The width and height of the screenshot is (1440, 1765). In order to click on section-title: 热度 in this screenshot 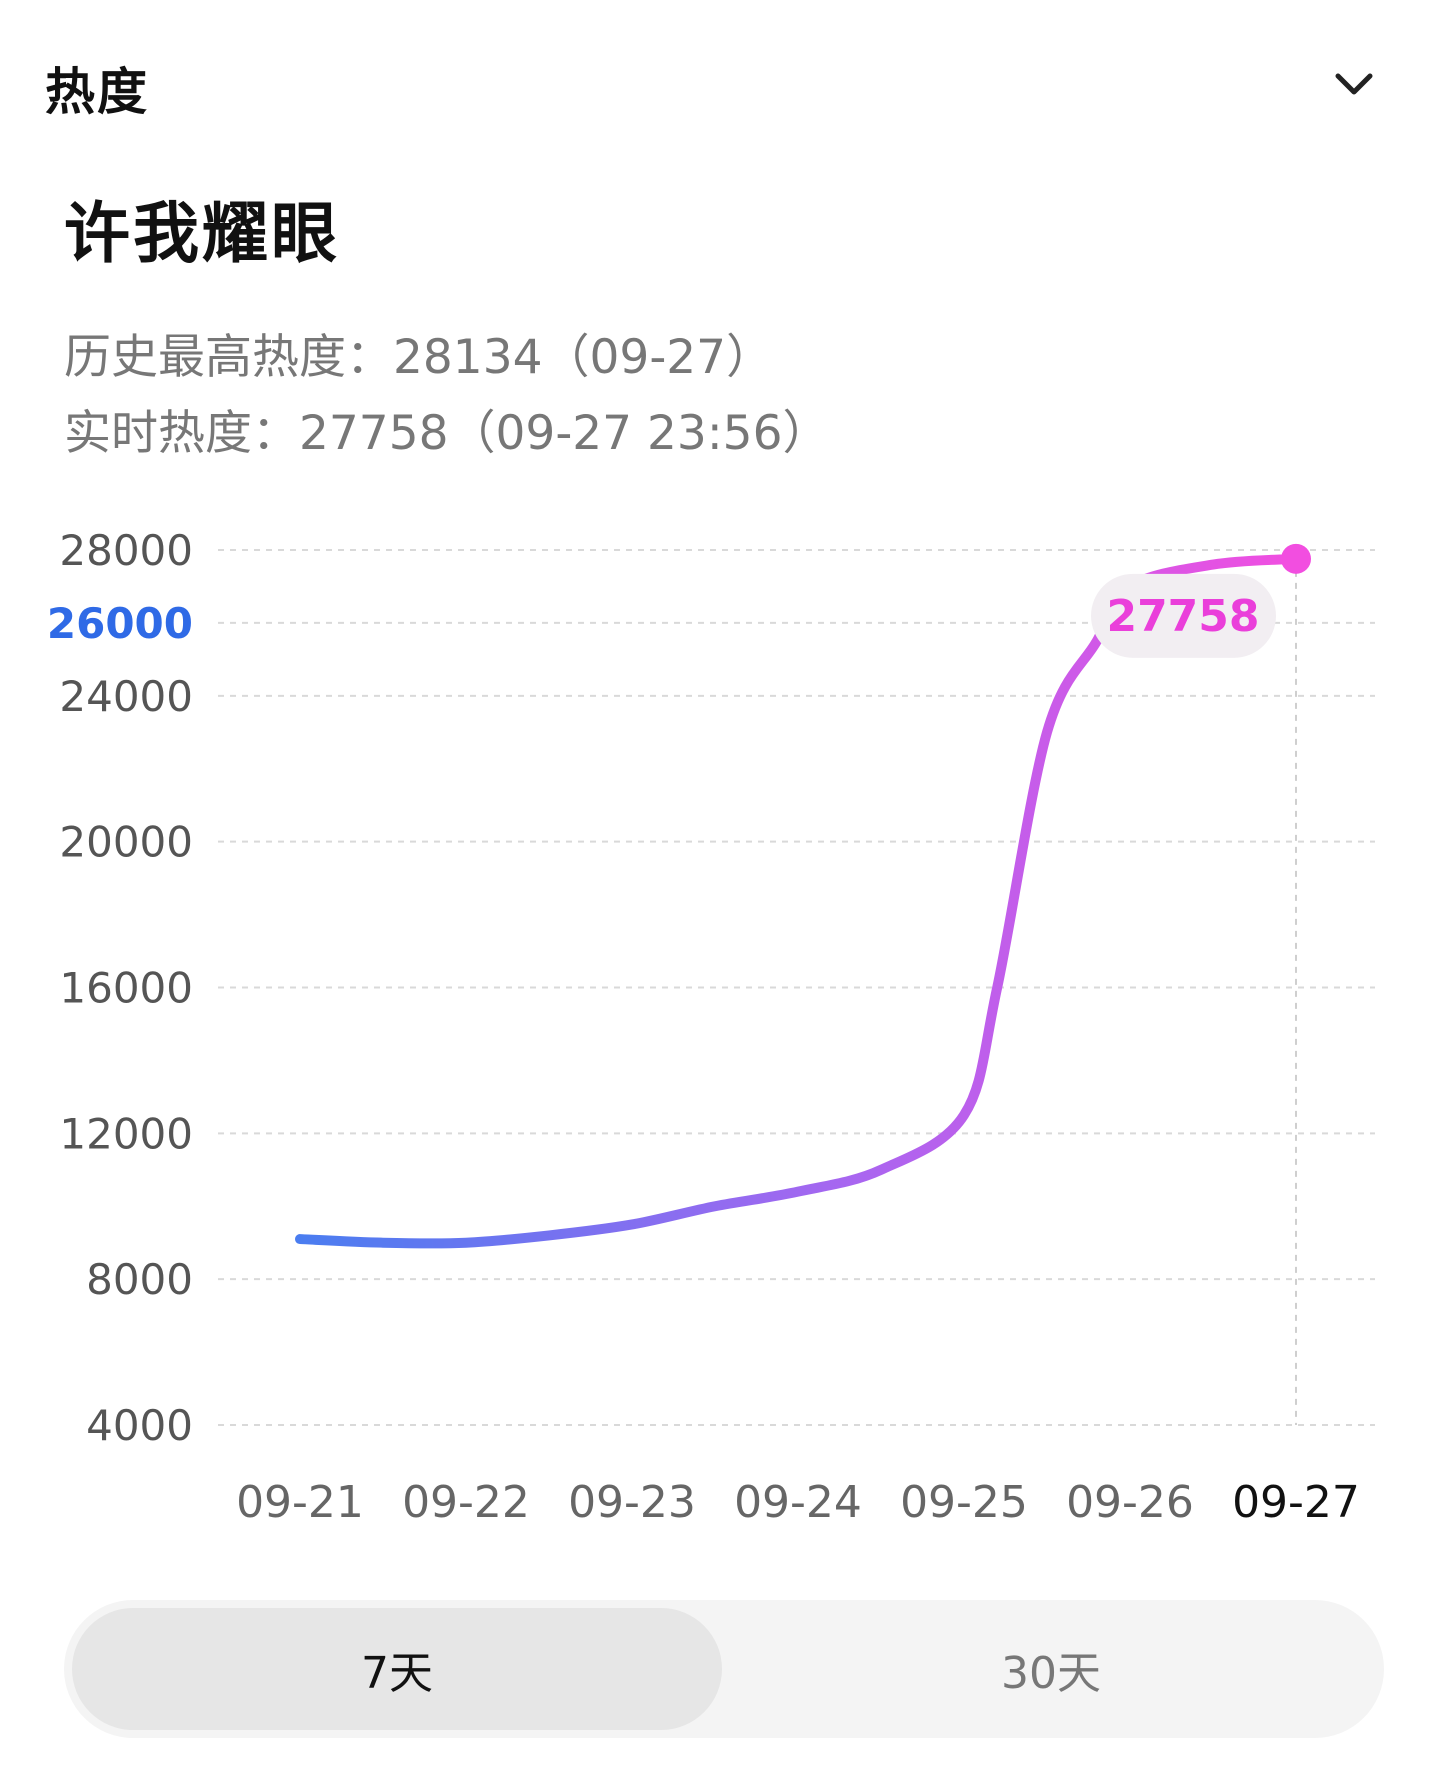, I will do `click(97, 92)`.